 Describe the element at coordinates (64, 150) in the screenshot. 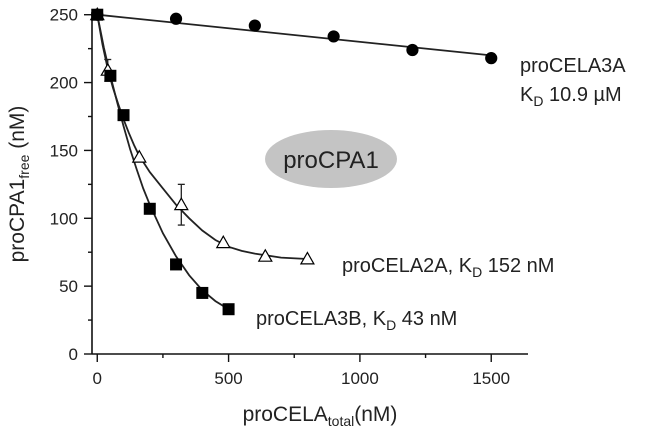

I see `y-tick-label: 150` at that location.